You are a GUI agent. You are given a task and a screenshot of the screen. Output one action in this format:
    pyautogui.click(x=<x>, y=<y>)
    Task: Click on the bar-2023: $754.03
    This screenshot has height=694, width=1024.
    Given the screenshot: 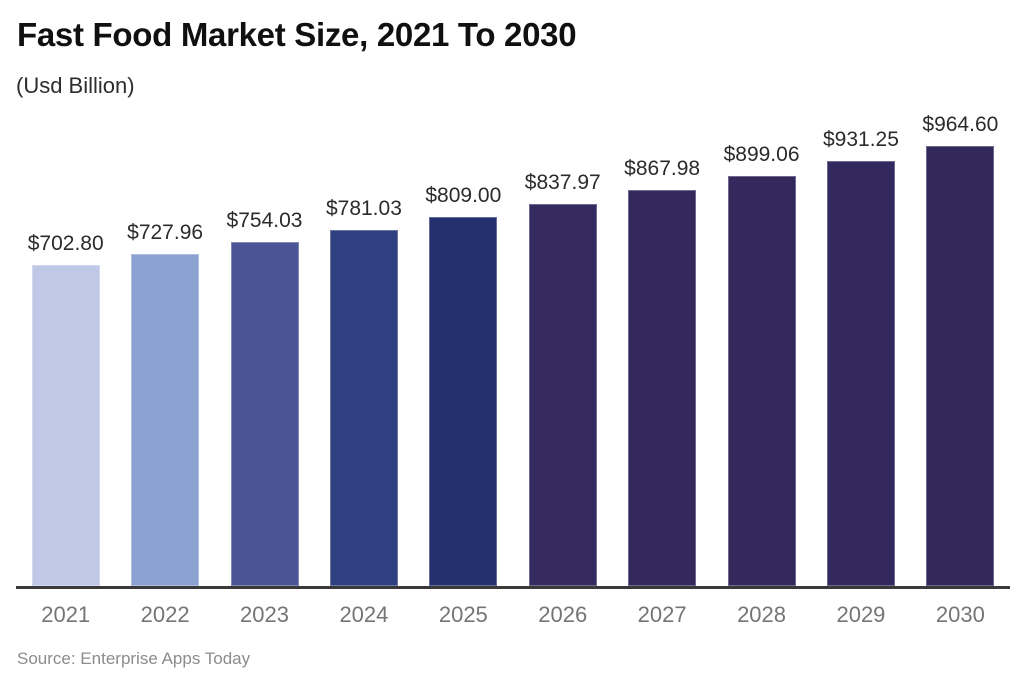 What is the action you would take?
    pyautogui.click(x=264, y=397)
    